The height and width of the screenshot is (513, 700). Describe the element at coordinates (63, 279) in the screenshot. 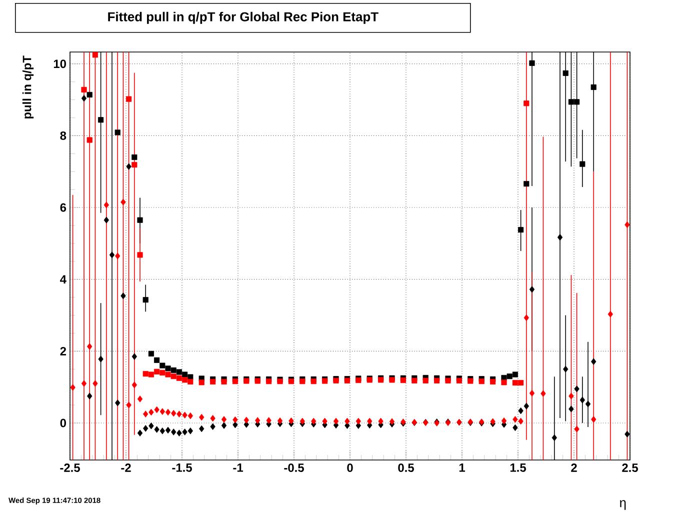

I see `y-tick-label: 4` at that location.